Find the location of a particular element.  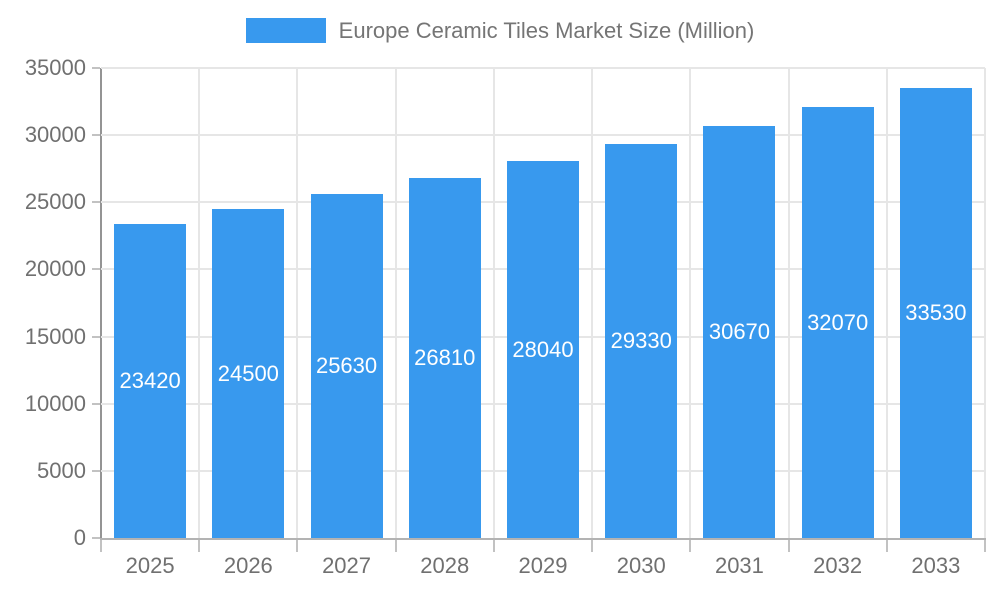

x-axis-label: 2031 is located at coordinates (739, 565).